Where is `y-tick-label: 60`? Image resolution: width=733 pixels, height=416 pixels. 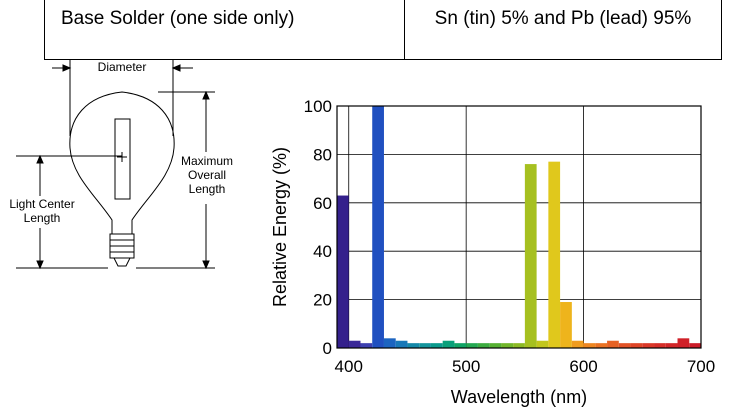
y-tick-label: 60 is located at coordinates (322, 203).